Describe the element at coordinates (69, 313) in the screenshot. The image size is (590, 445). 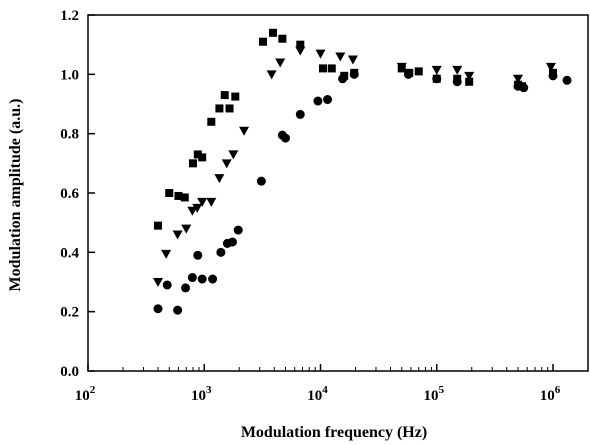
I see `y-tick-label: 0.2` at that location.